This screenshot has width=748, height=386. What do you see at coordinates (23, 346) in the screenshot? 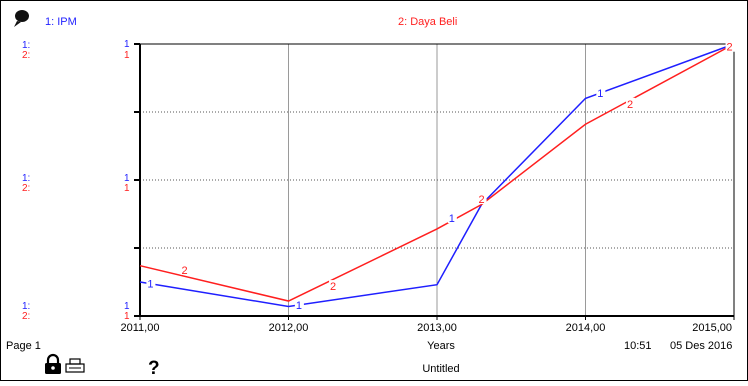
I see `page-label: Page 1` at bounding box center [23, 346].